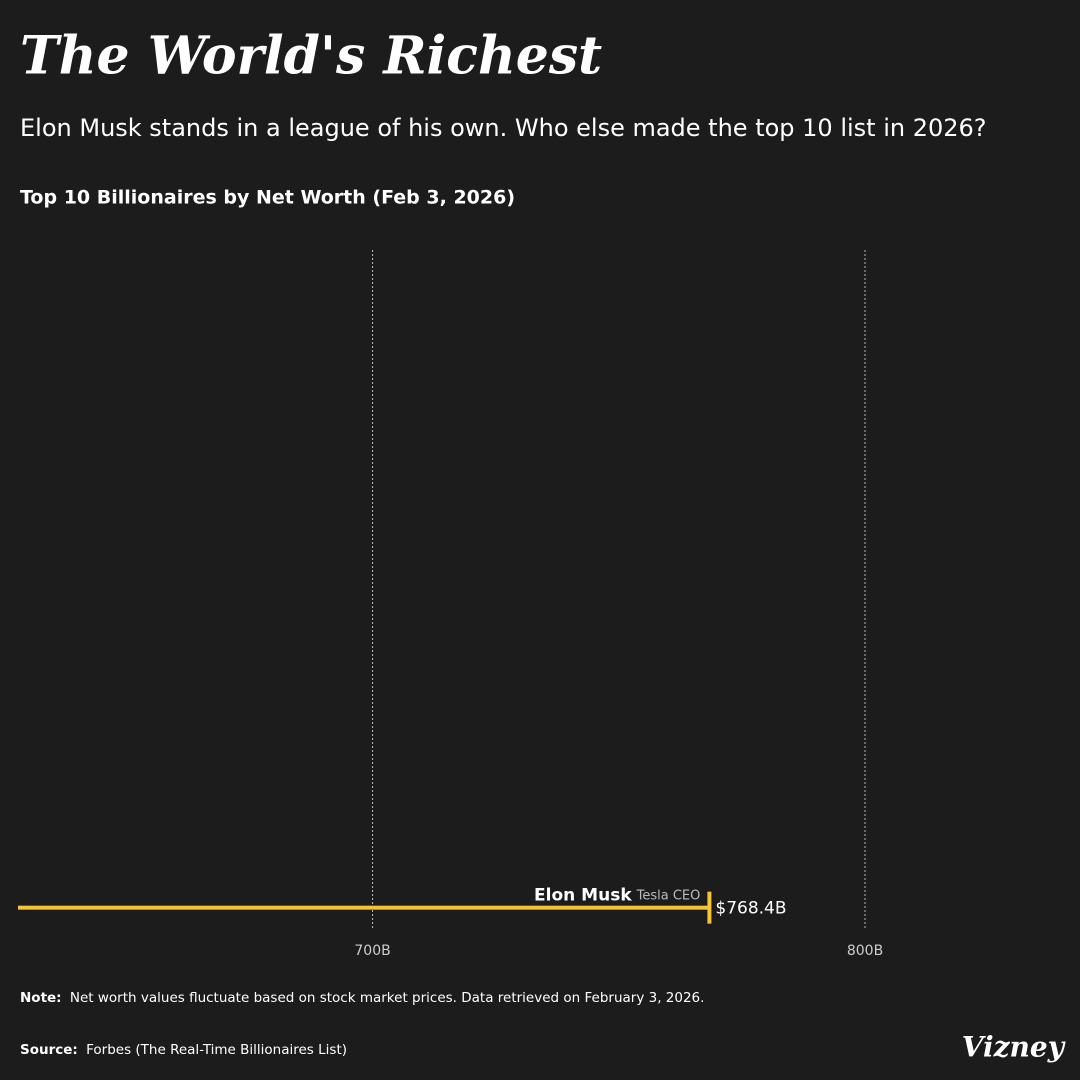  Describe the element at coordinates (41, 998) in the screenshot. I see `note-label: Note:` at that location.